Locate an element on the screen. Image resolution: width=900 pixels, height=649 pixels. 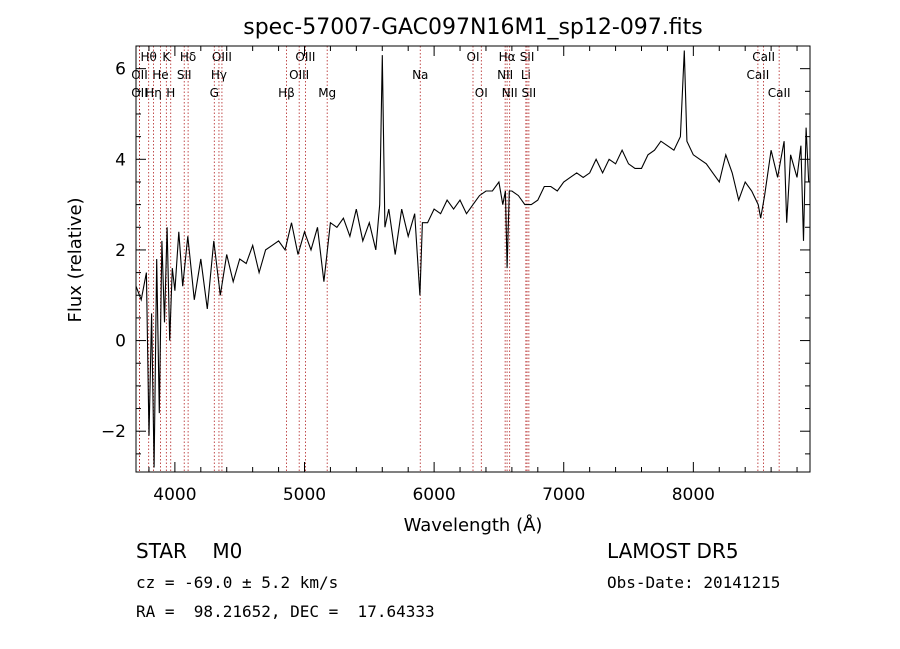
x-tick-label: 8000 is located at coordinates (693, 495).